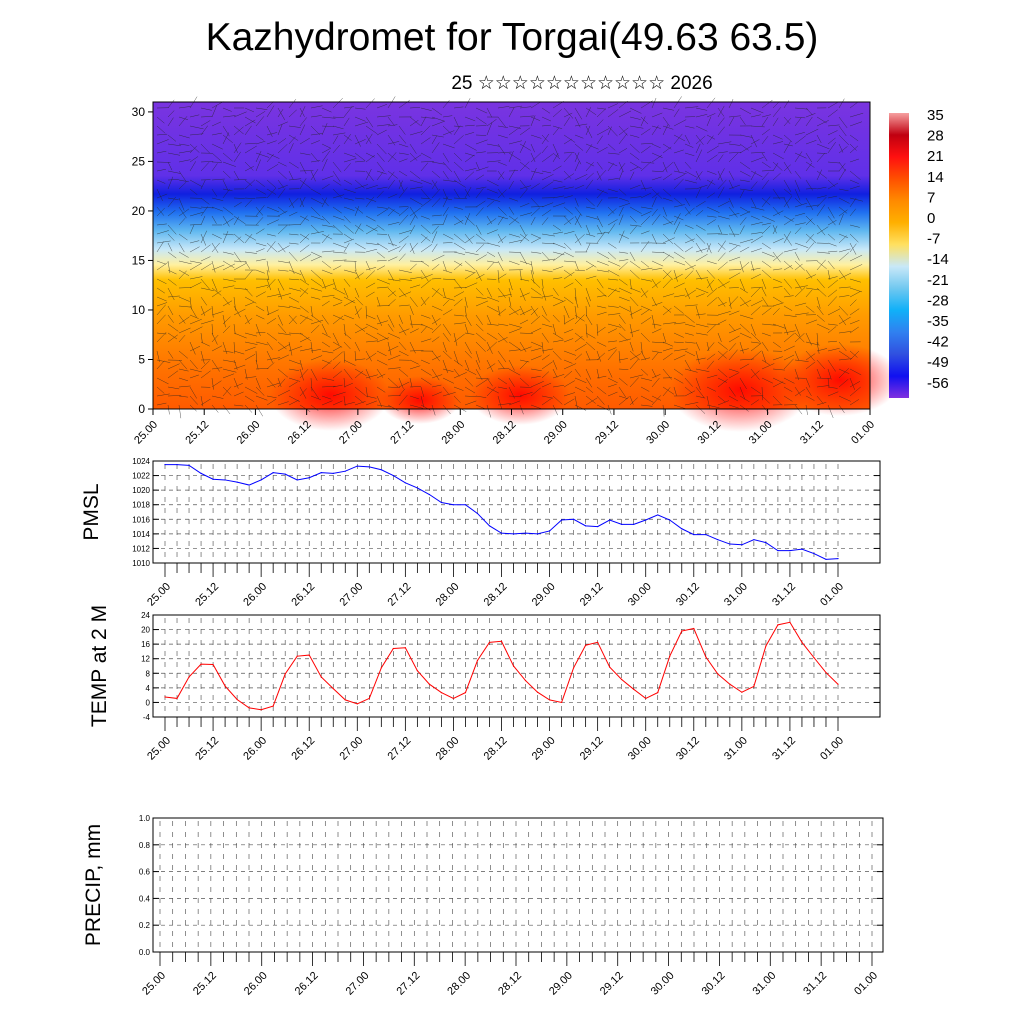 This screenshot has width=1024, height=1024. What do you see at coordinates (139, 112) in the screenshot?
I see `y-tick-label: 30` at bounding box center [139, 112].